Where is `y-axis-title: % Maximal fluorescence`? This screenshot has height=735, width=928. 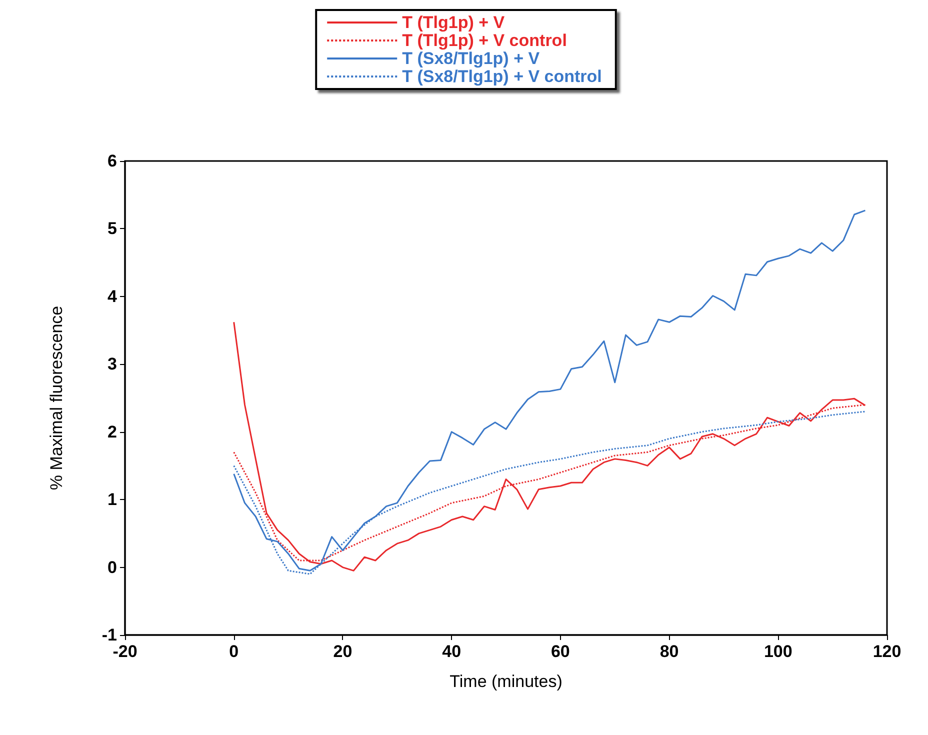
y-axis-title: % Maximal fluorescence is located at coordinates (56, 398).